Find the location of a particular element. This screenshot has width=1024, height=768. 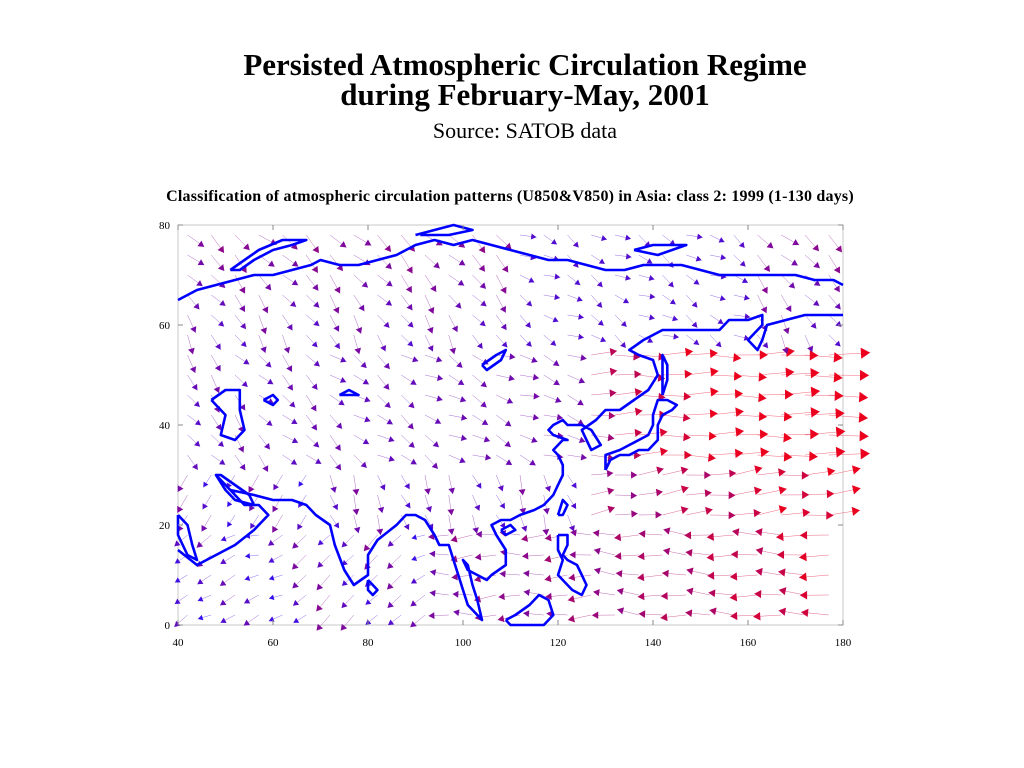

coastline-severnaya-zemlya is located at coordinates (444, 230).